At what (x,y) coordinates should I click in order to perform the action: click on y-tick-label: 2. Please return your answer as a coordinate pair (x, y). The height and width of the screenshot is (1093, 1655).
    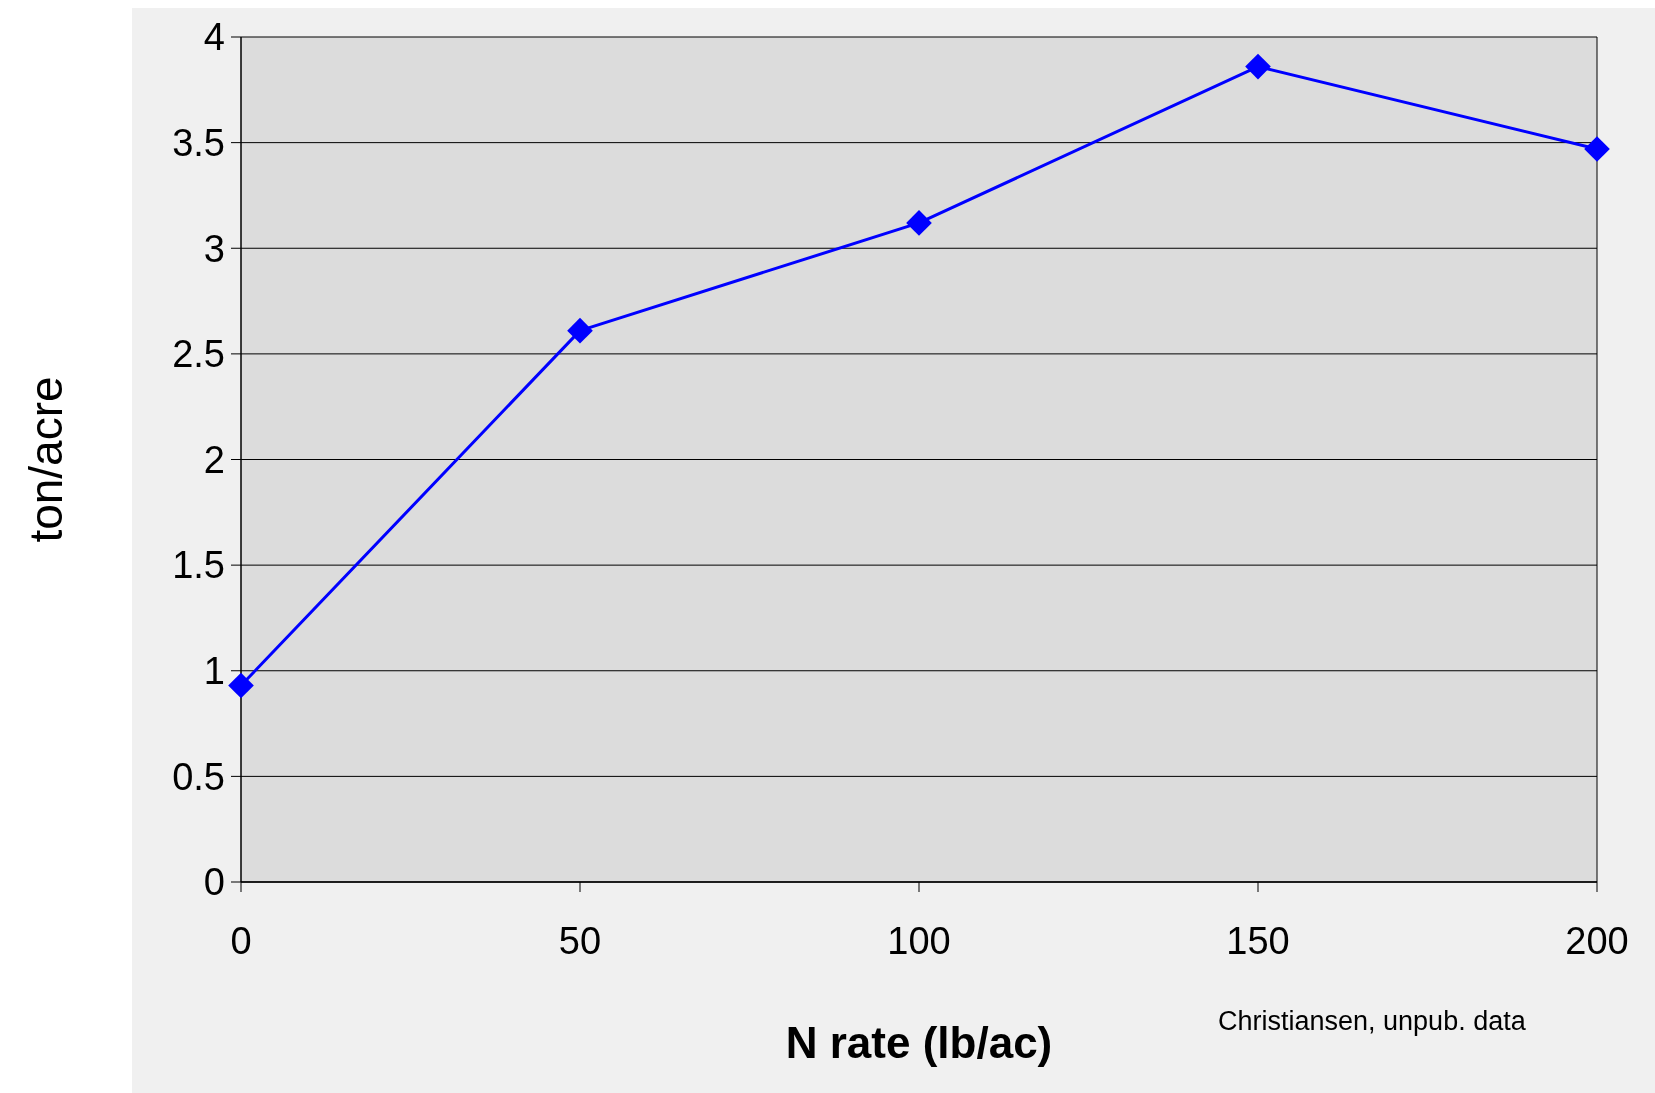
    Looking at the image, I should click on (214, 459).